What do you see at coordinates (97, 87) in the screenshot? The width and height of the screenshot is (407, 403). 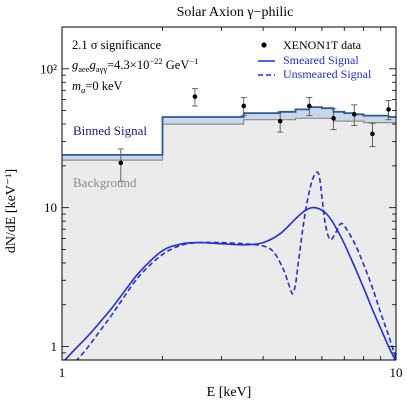 I see `mass-text: ma=0 keV` at bounding box center [97, 87].